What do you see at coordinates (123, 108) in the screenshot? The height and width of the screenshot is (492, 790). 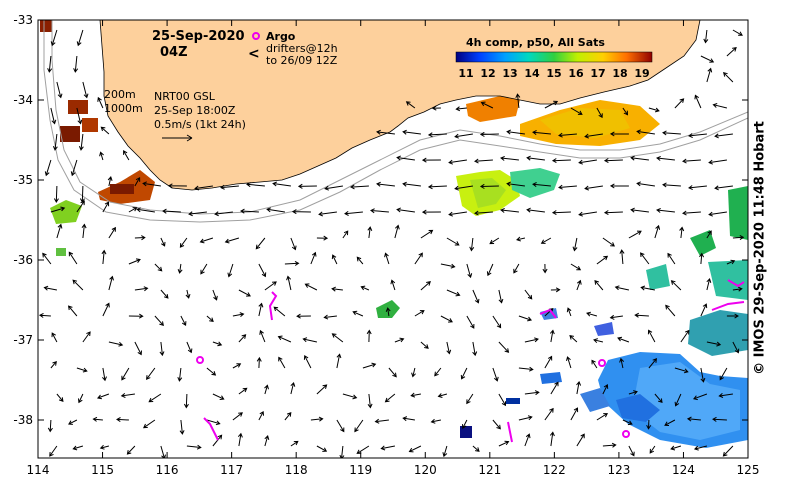 I see `contour-label-1000m: 1000m` at bounding box center [123, 108].